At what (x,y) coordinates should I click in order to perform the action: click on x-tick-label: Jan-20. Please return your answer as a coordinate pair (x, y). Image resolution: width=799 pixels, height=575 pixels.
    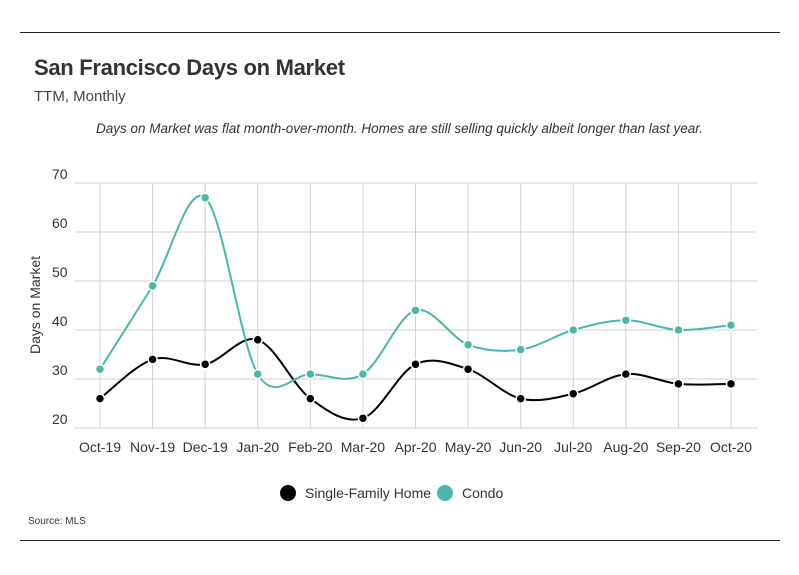
    Looking at the image, I should click on (257, 447).